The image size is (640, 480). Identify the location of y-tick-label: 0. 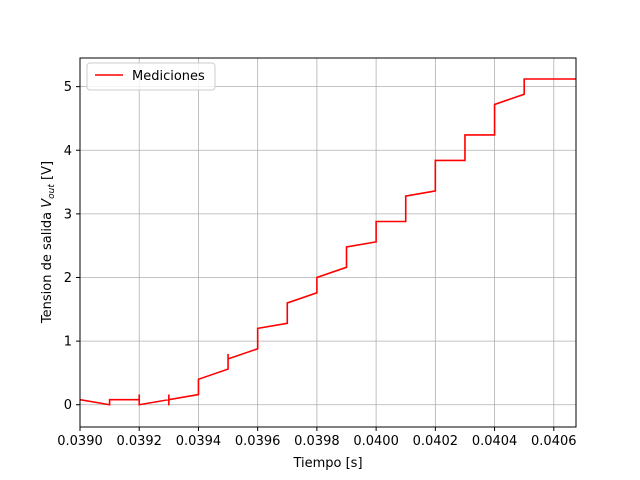
(68, 405).